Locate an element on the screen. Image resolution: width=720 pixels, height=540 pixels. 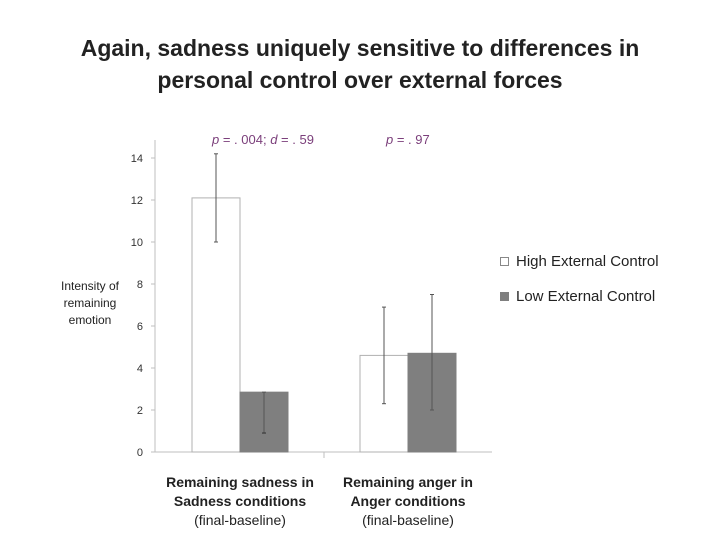
title-line-2: personal control over external forces is located at coordinates (360, 80).